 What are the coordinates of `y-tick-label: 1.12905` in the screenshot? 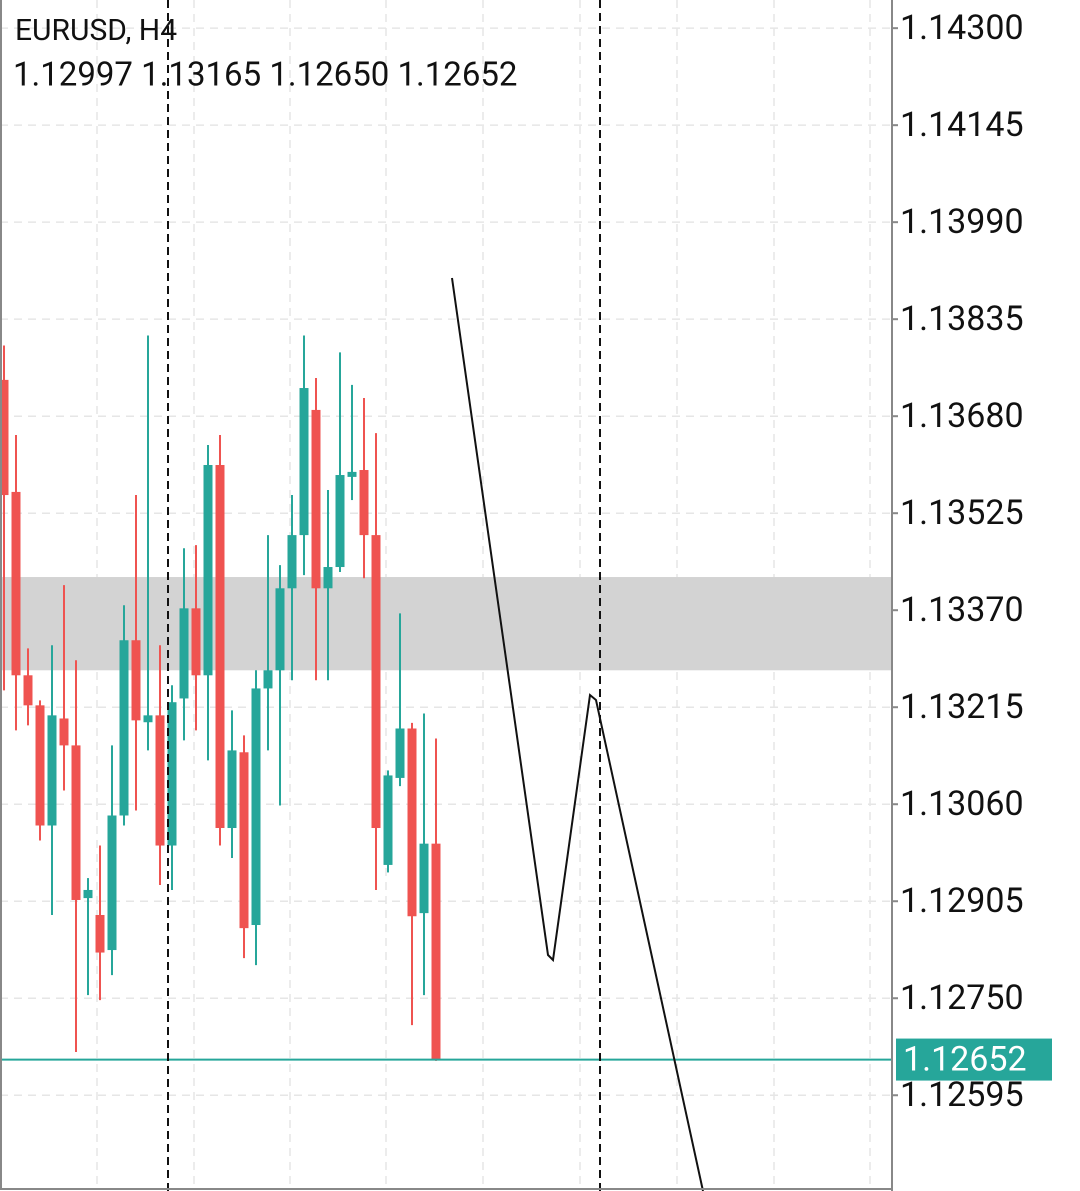 It's located at (962, 901).